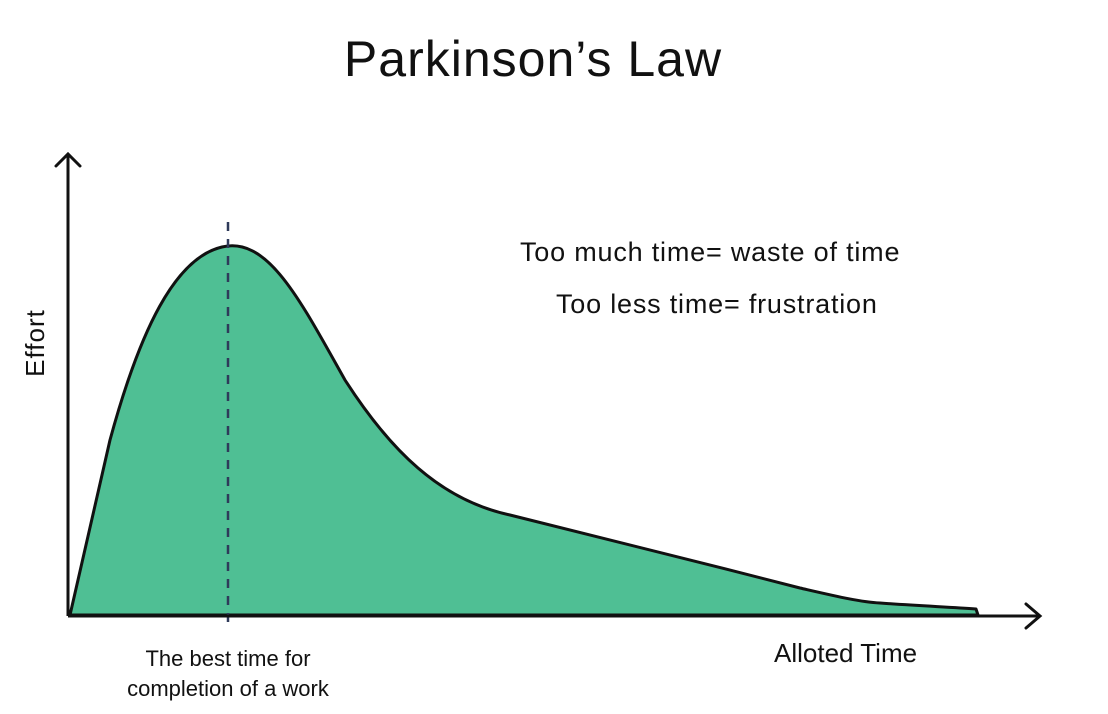  What do you see at coordinates (228, 674) in the screenshot?
I see `best-time-label: The best time for completion of a work` at bounding box center [228, 674].